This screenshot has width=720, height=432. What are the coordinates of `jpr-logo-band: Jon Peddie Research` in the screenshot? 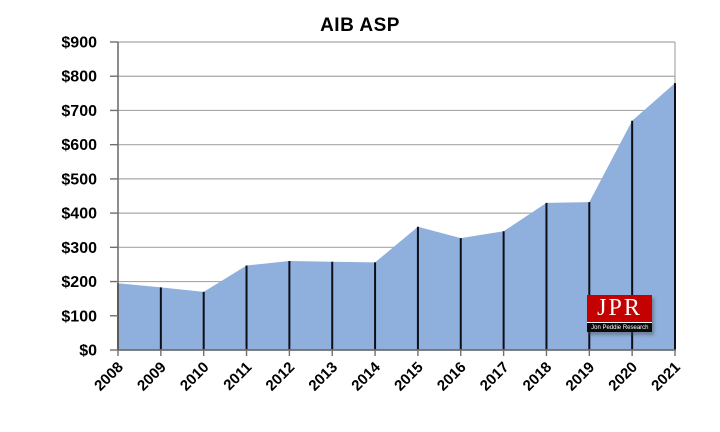 It's located at (619, 327).